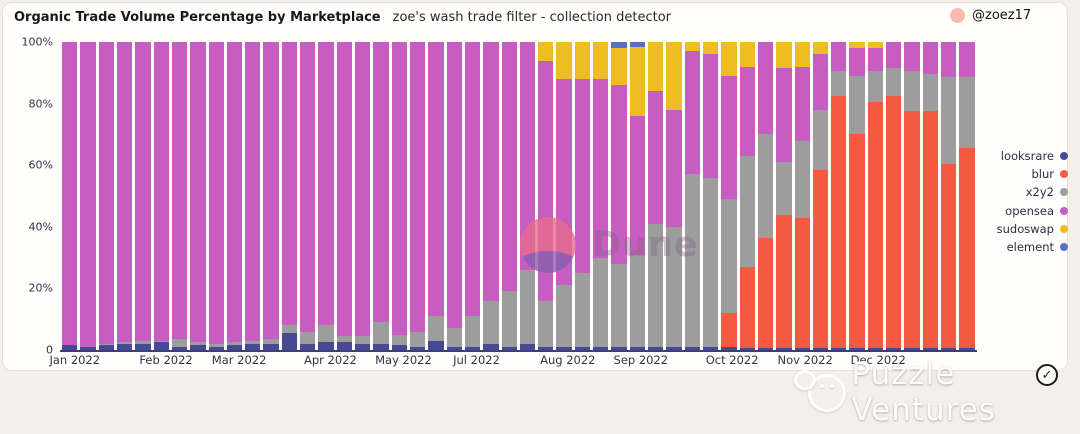 The height and width of the screenshot is (434, 1080). What do you see at coordinates (967, 248) in the screenshot?
I see `bar-segment-blur` at bounding box center [967, 248].